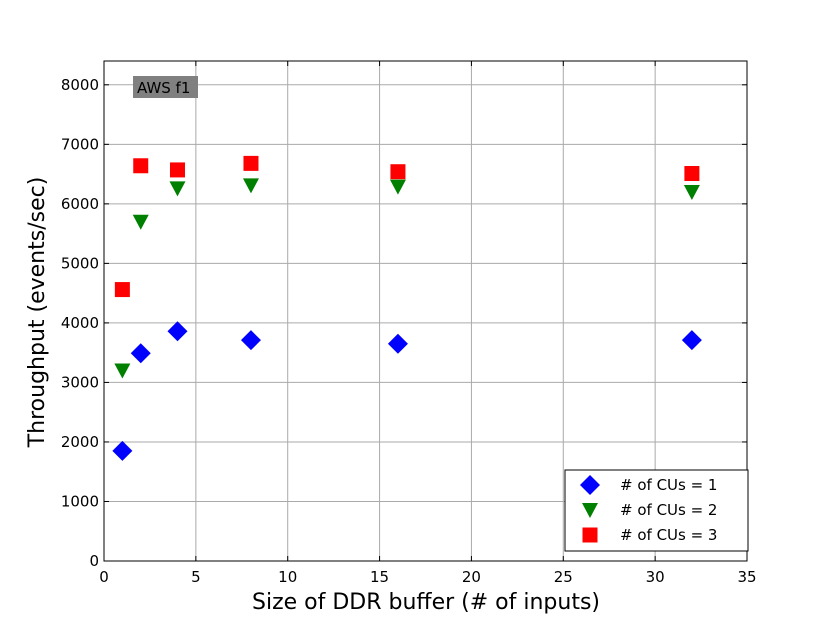 This screenshot has height=623, width=830. Describe the element at coordinates (379, 577) in the screenshot. I see `x-tick-label: 15` at that location.